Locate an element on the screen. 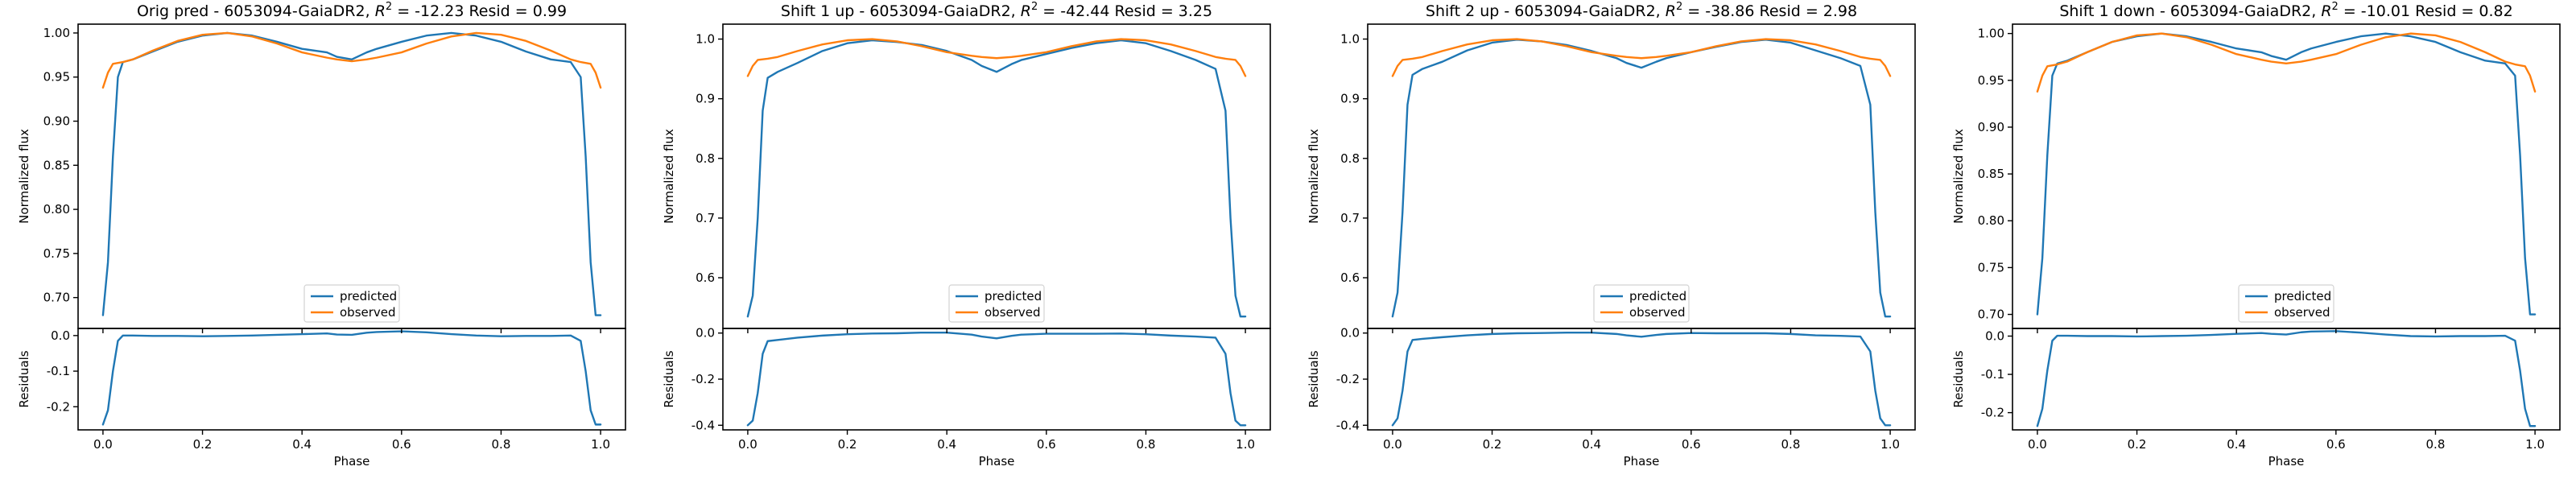 The height and width of the screenshot is (483, 2576). title-prefix: Orig pred - 6053094-GaiaDR2, is located at coordinates (256, 11).